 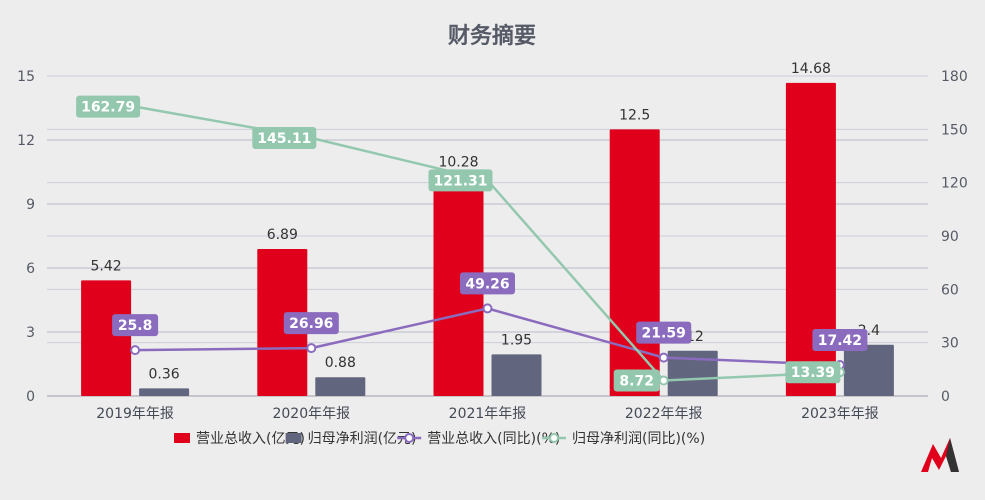 What do you see at coordinates (950, 237) in the screenshot?
I see `right-tick-label: 90` at bounding box center [950, 237].